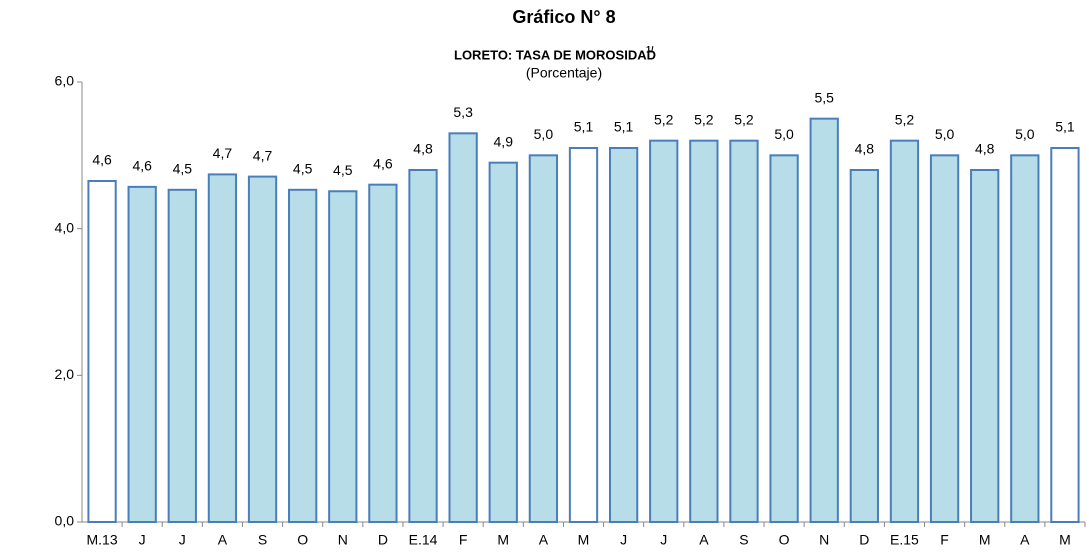  I want to click on x-tick-label: M.13, so click(101, 540).